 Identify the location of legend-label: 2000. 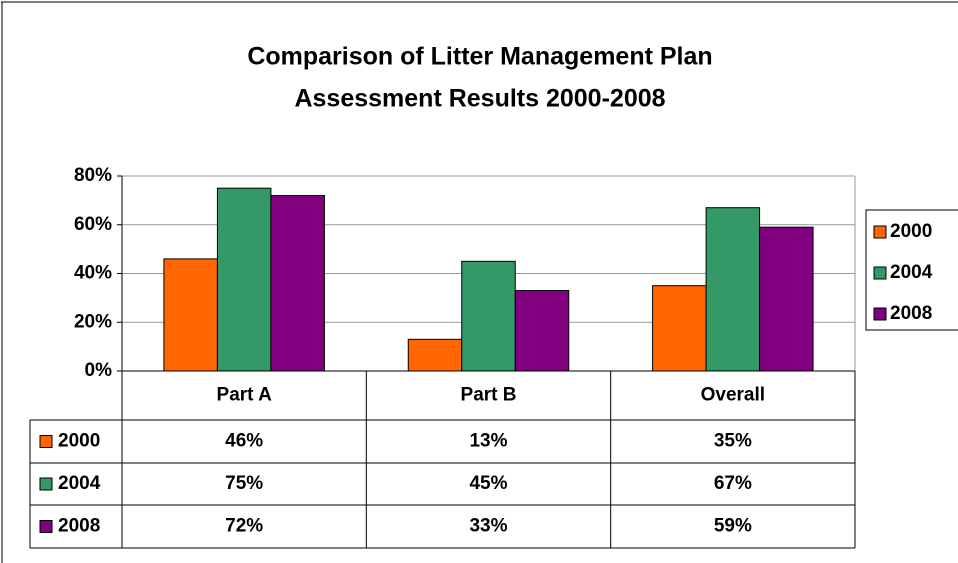
(911, 231).